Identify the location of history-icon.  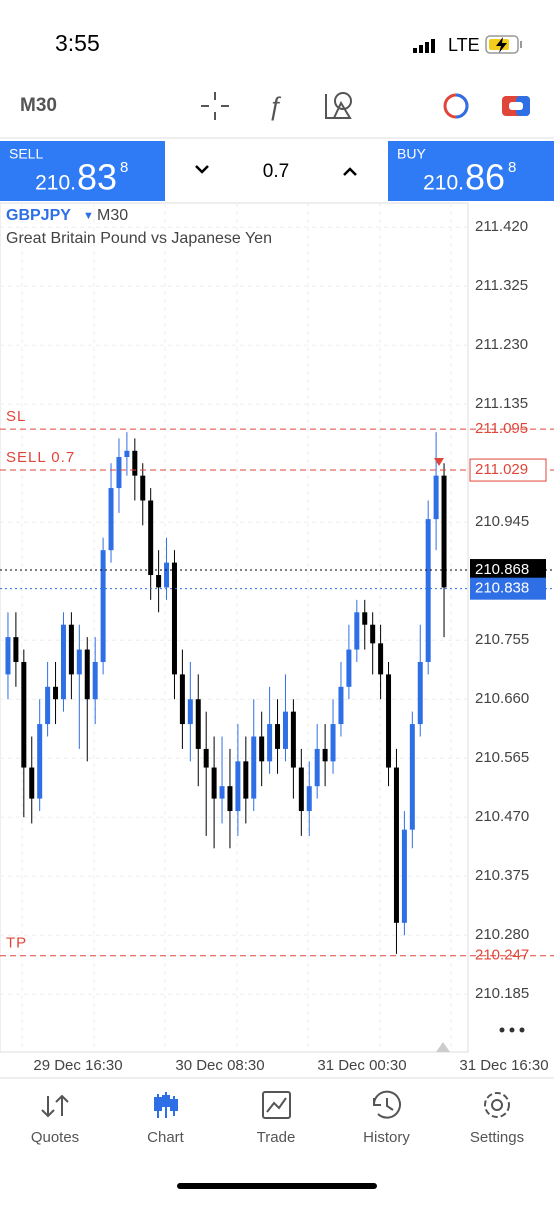
(386, 1104).